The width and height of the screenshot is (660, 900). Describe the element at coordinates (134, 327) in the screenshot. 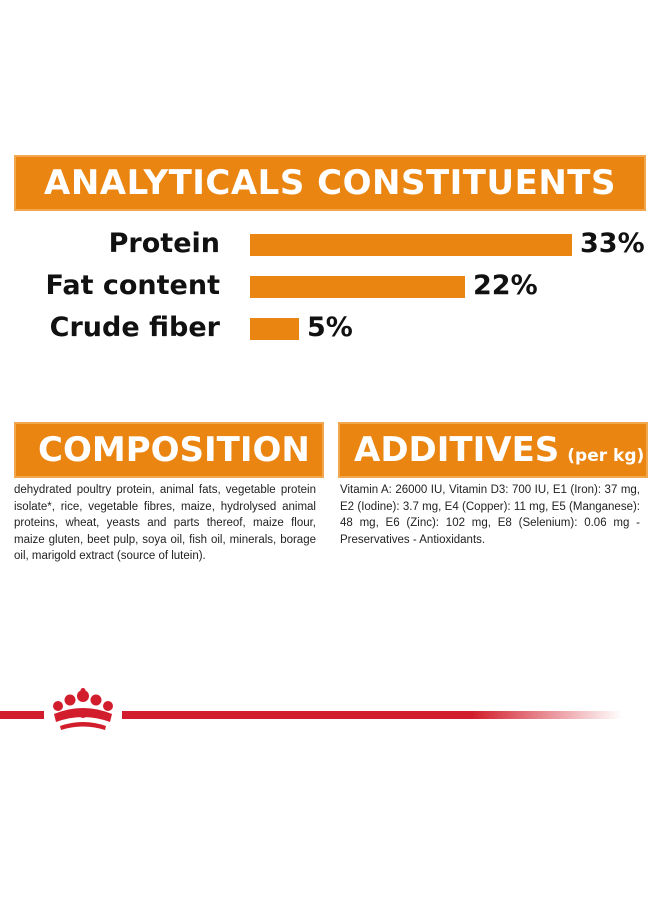

I see `nutrient-label: Crude fiber` at that location.